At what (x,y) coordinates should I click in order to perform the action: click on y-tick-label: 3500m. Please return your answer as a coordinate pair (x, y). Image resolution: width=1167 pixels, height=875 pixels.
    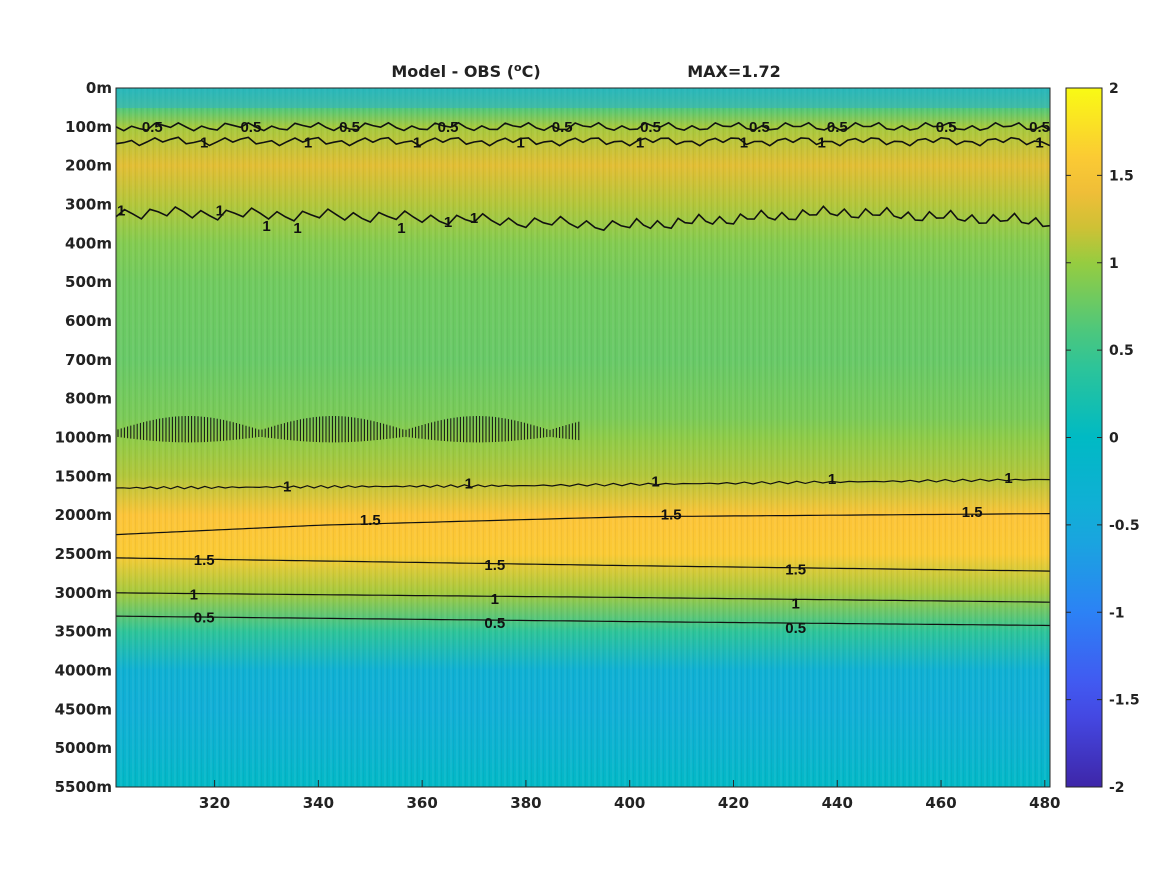
    Looking at the image, I should click on (83, 632).